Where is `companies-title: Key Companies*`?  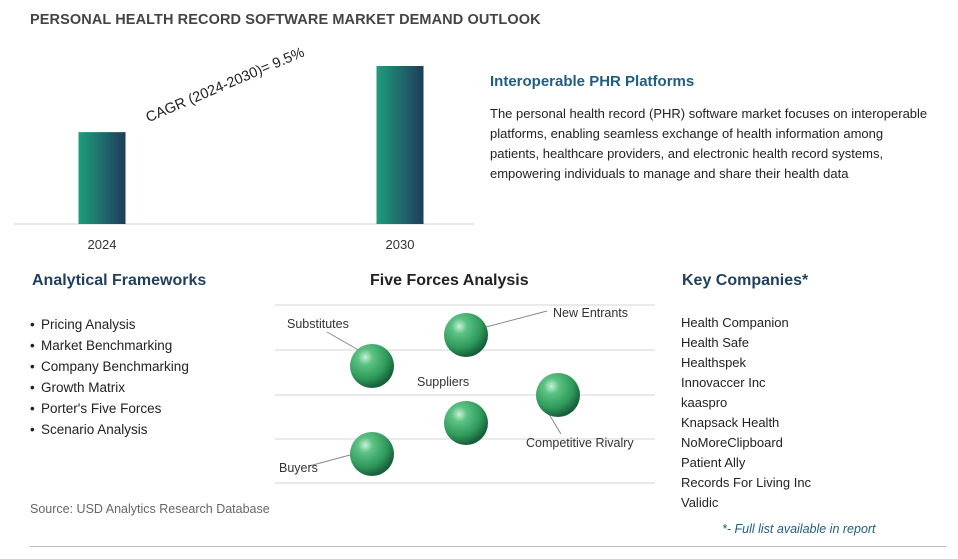 companies-title: Key Companies* is located at coordinates (745, 280).